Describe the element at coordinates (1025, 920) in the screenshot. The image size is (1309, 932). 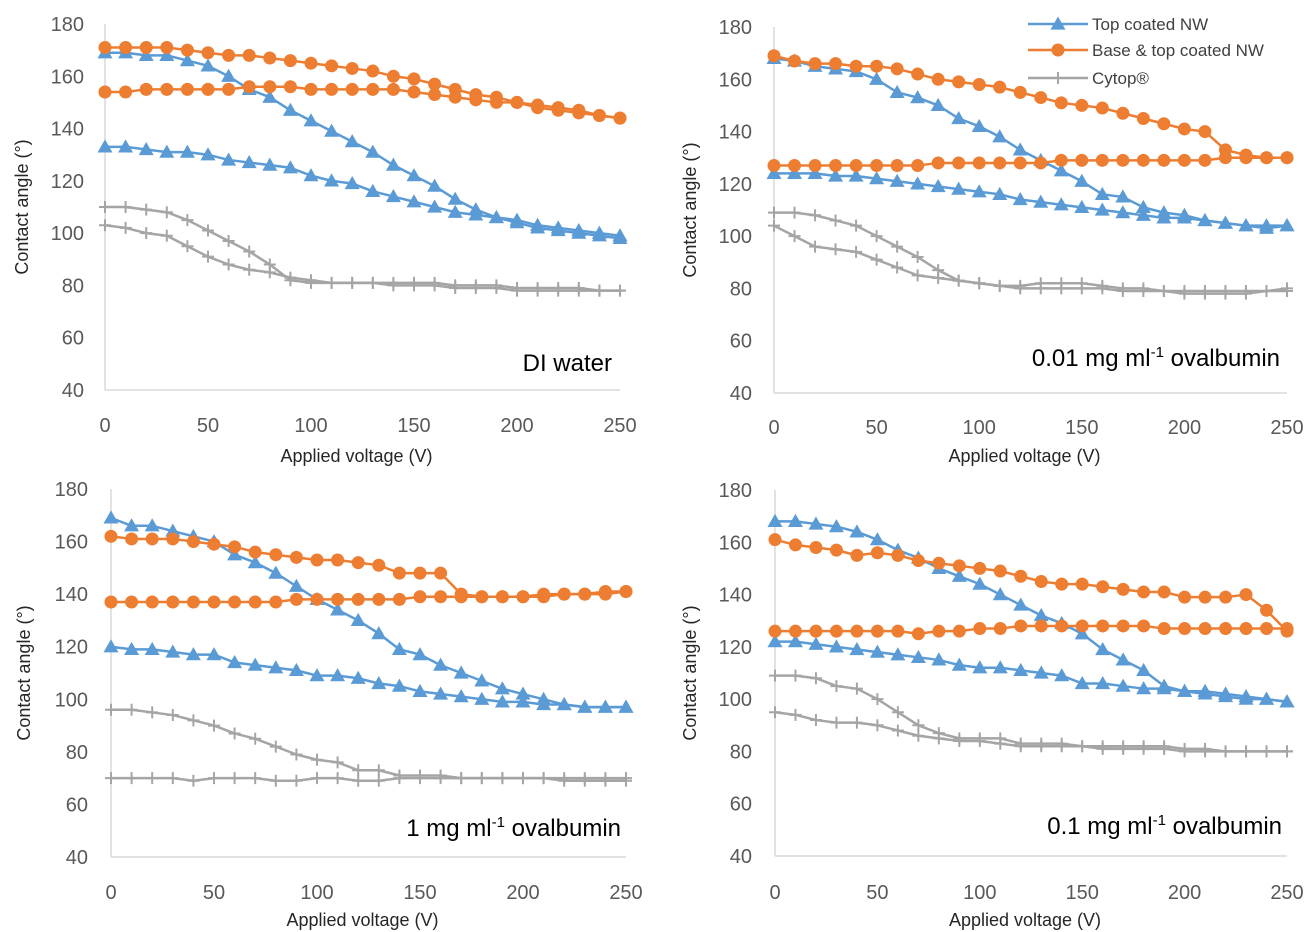
I see `x-axis-title: Applied voltage (V)` at that location.